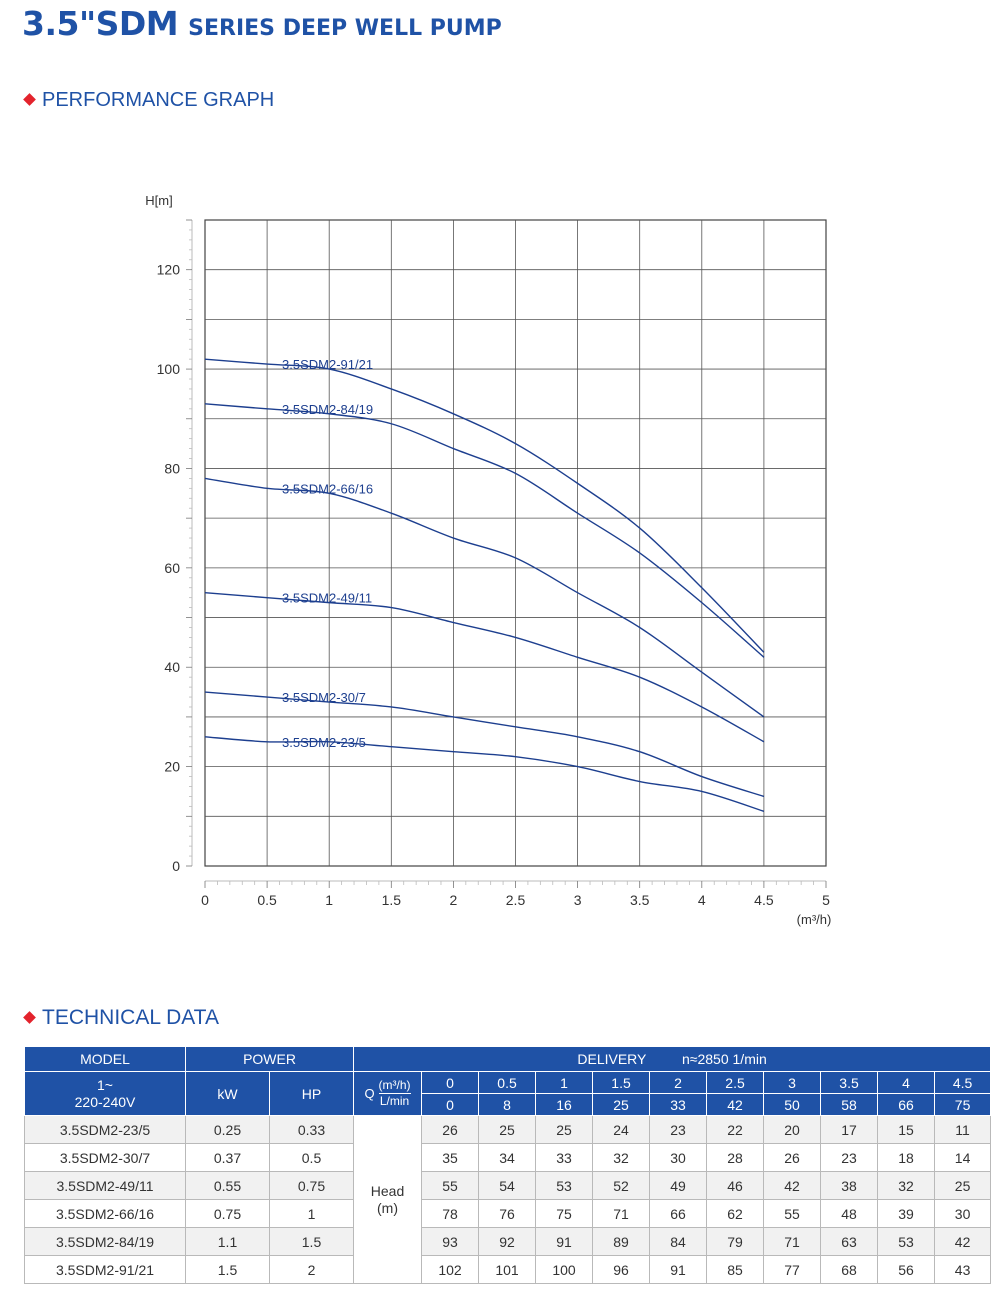 The height and width of the screenshot is (1303, 1006). What do you see at coordinates (176, 866) in the screenshot?
I see `y-tick-label: 0` at bounding box center [176, 866].